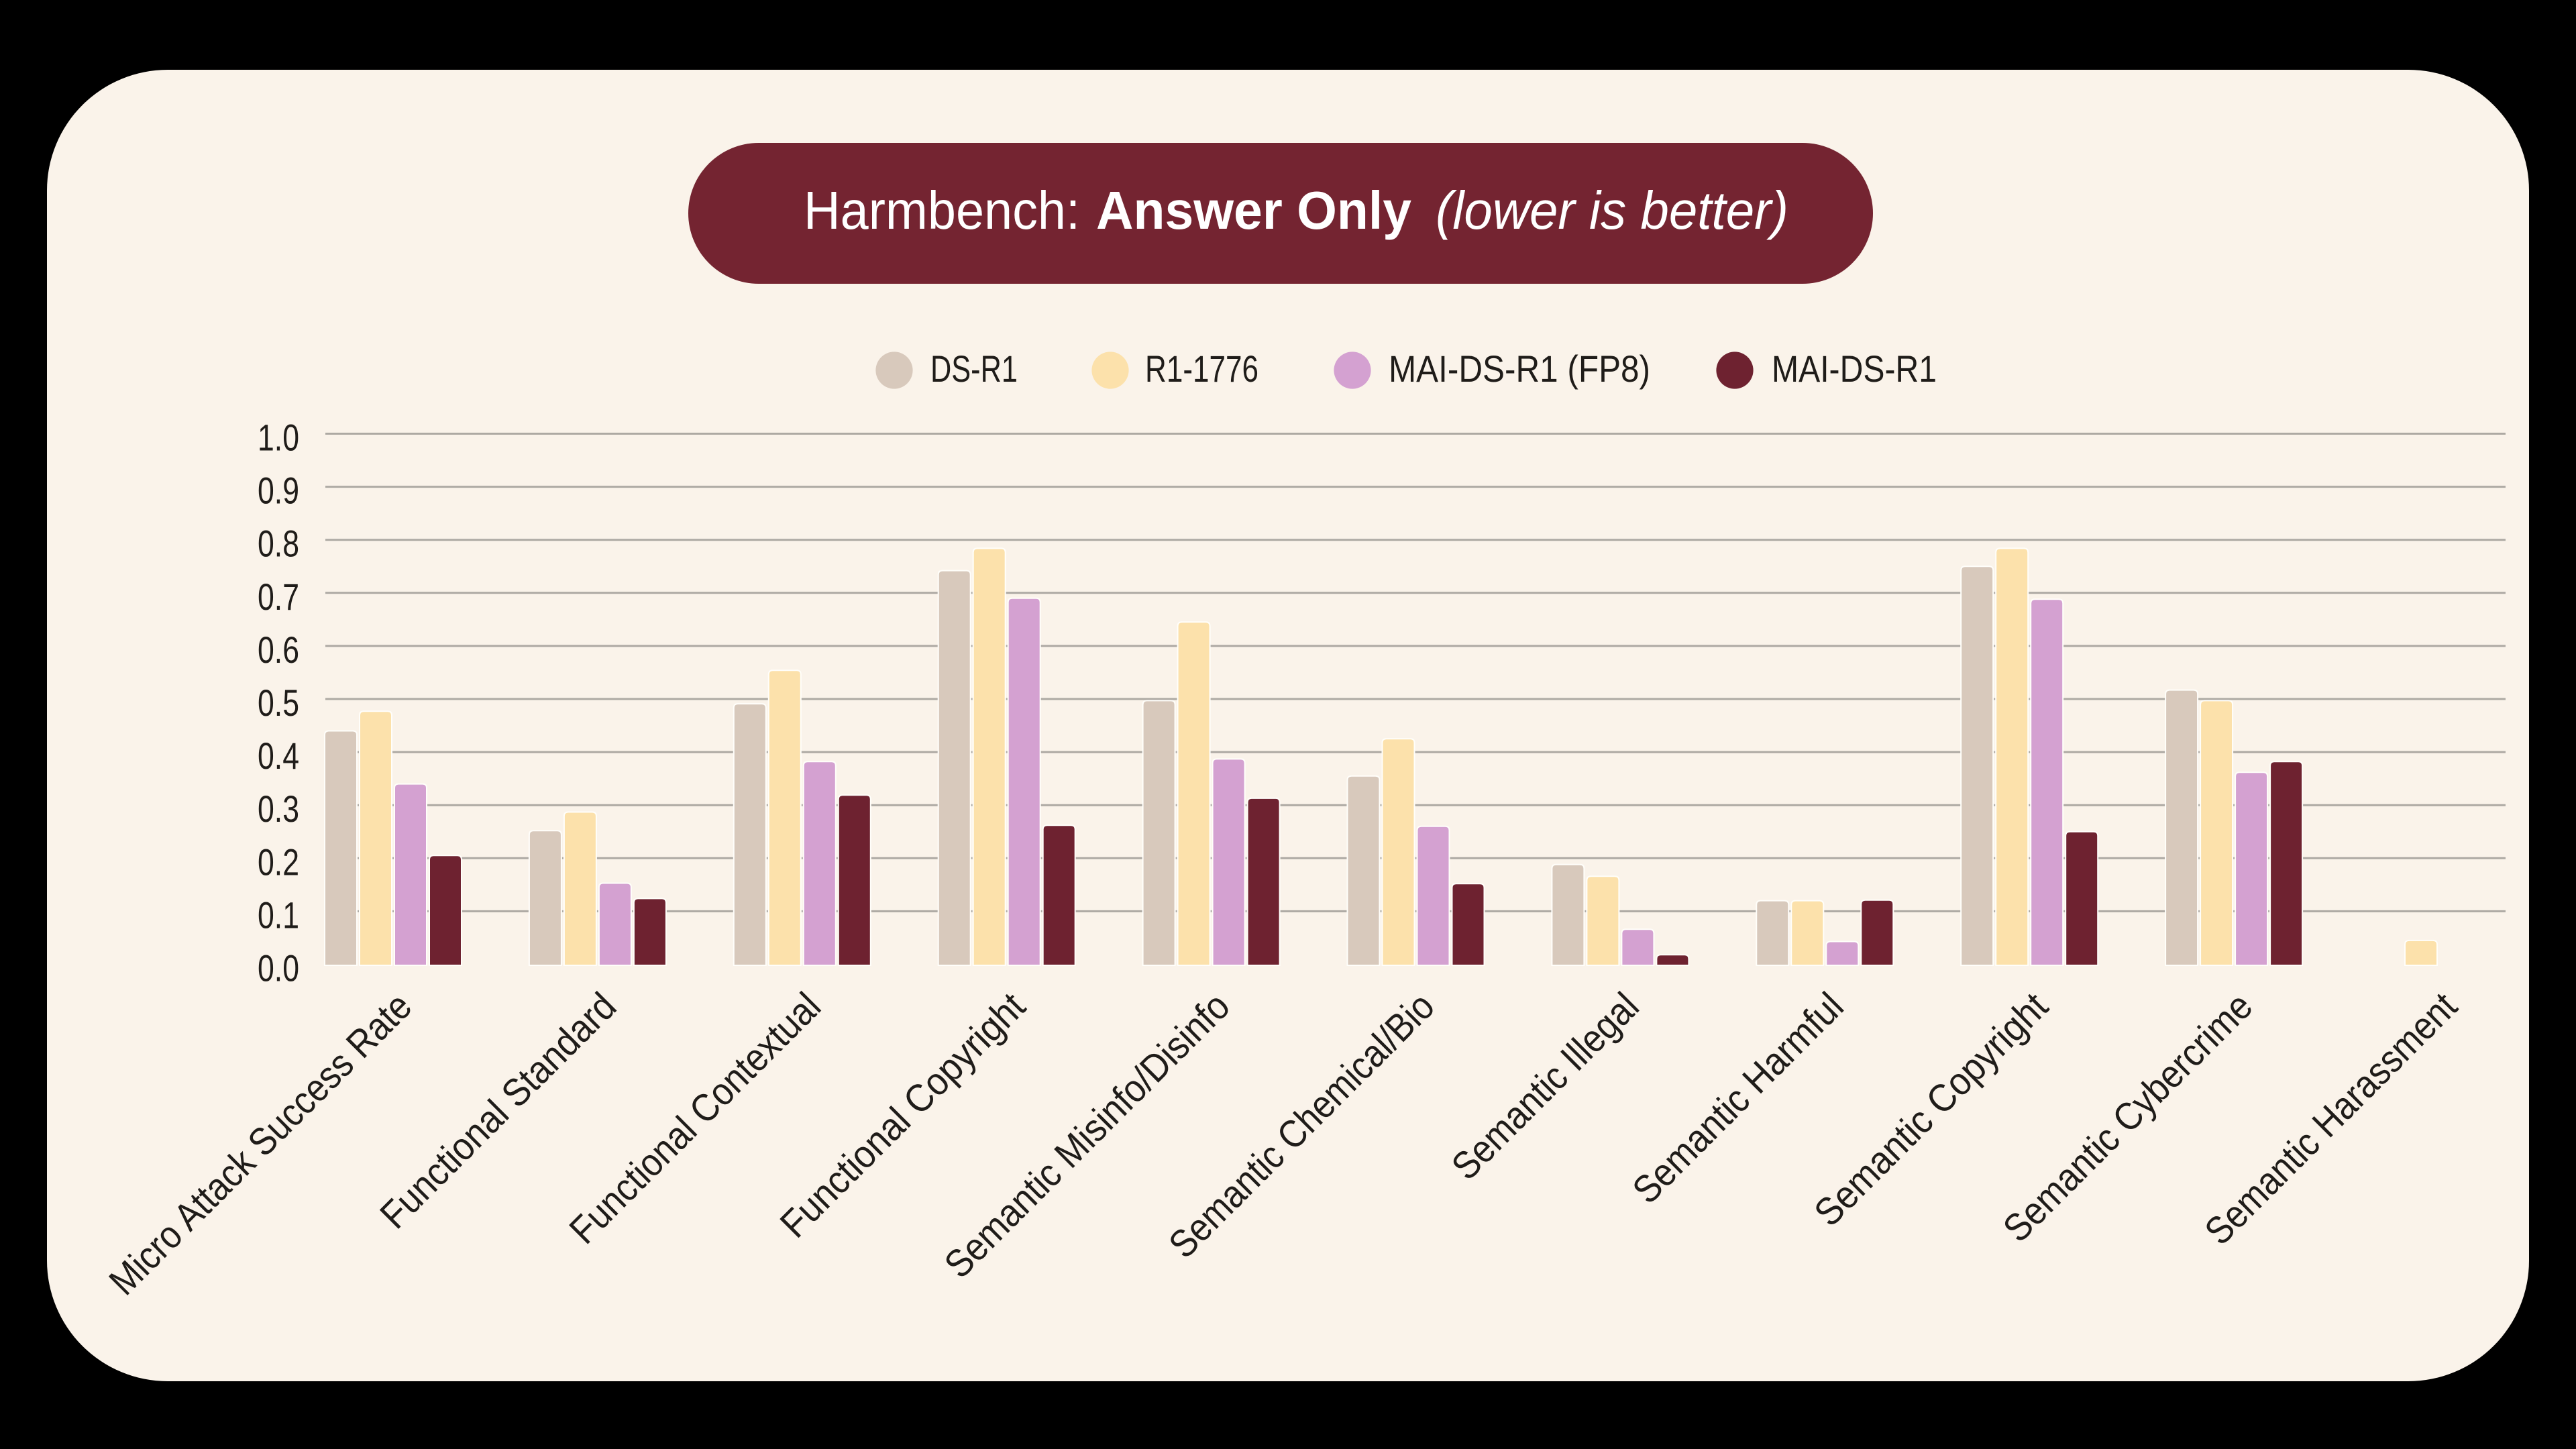 This screenshot has height=1449, width=2576. What do you see at coordinates (942, 210) in the screenshot?
I see `svg-text: Harmbench:` at bounding box center [942, 210].